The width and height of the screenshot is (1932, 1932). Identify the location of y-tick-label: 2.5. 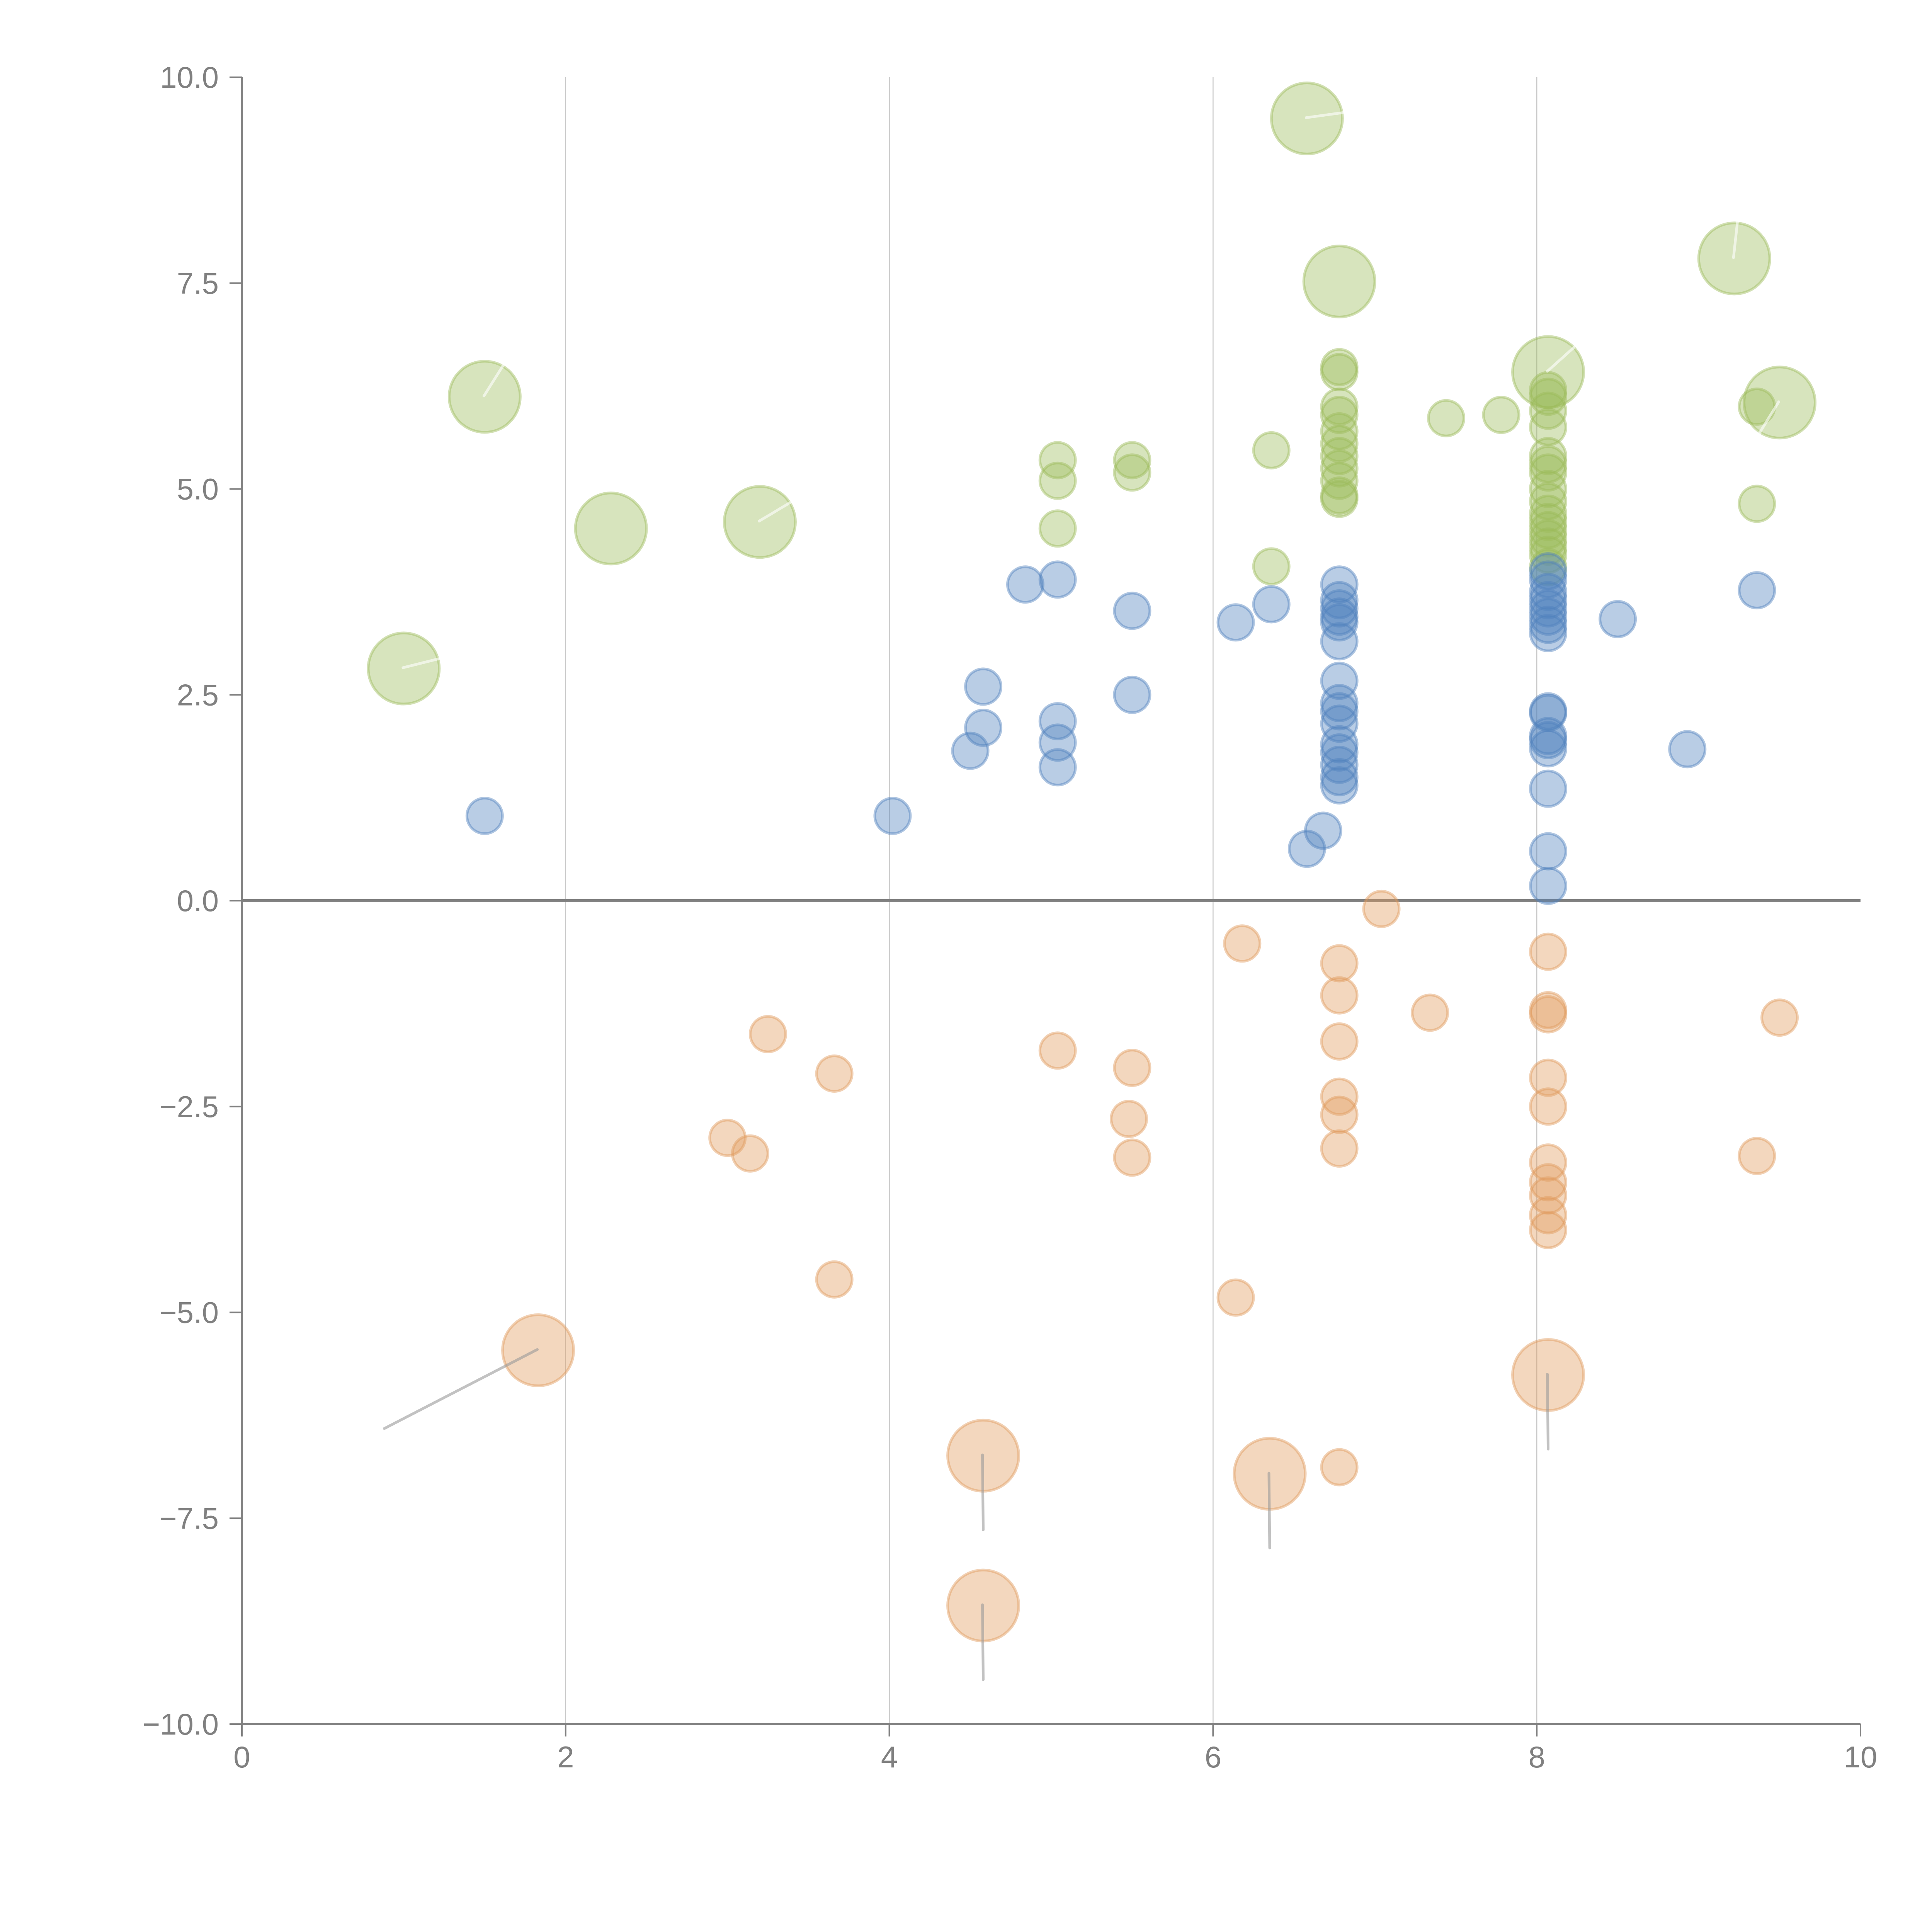
(198, 695).